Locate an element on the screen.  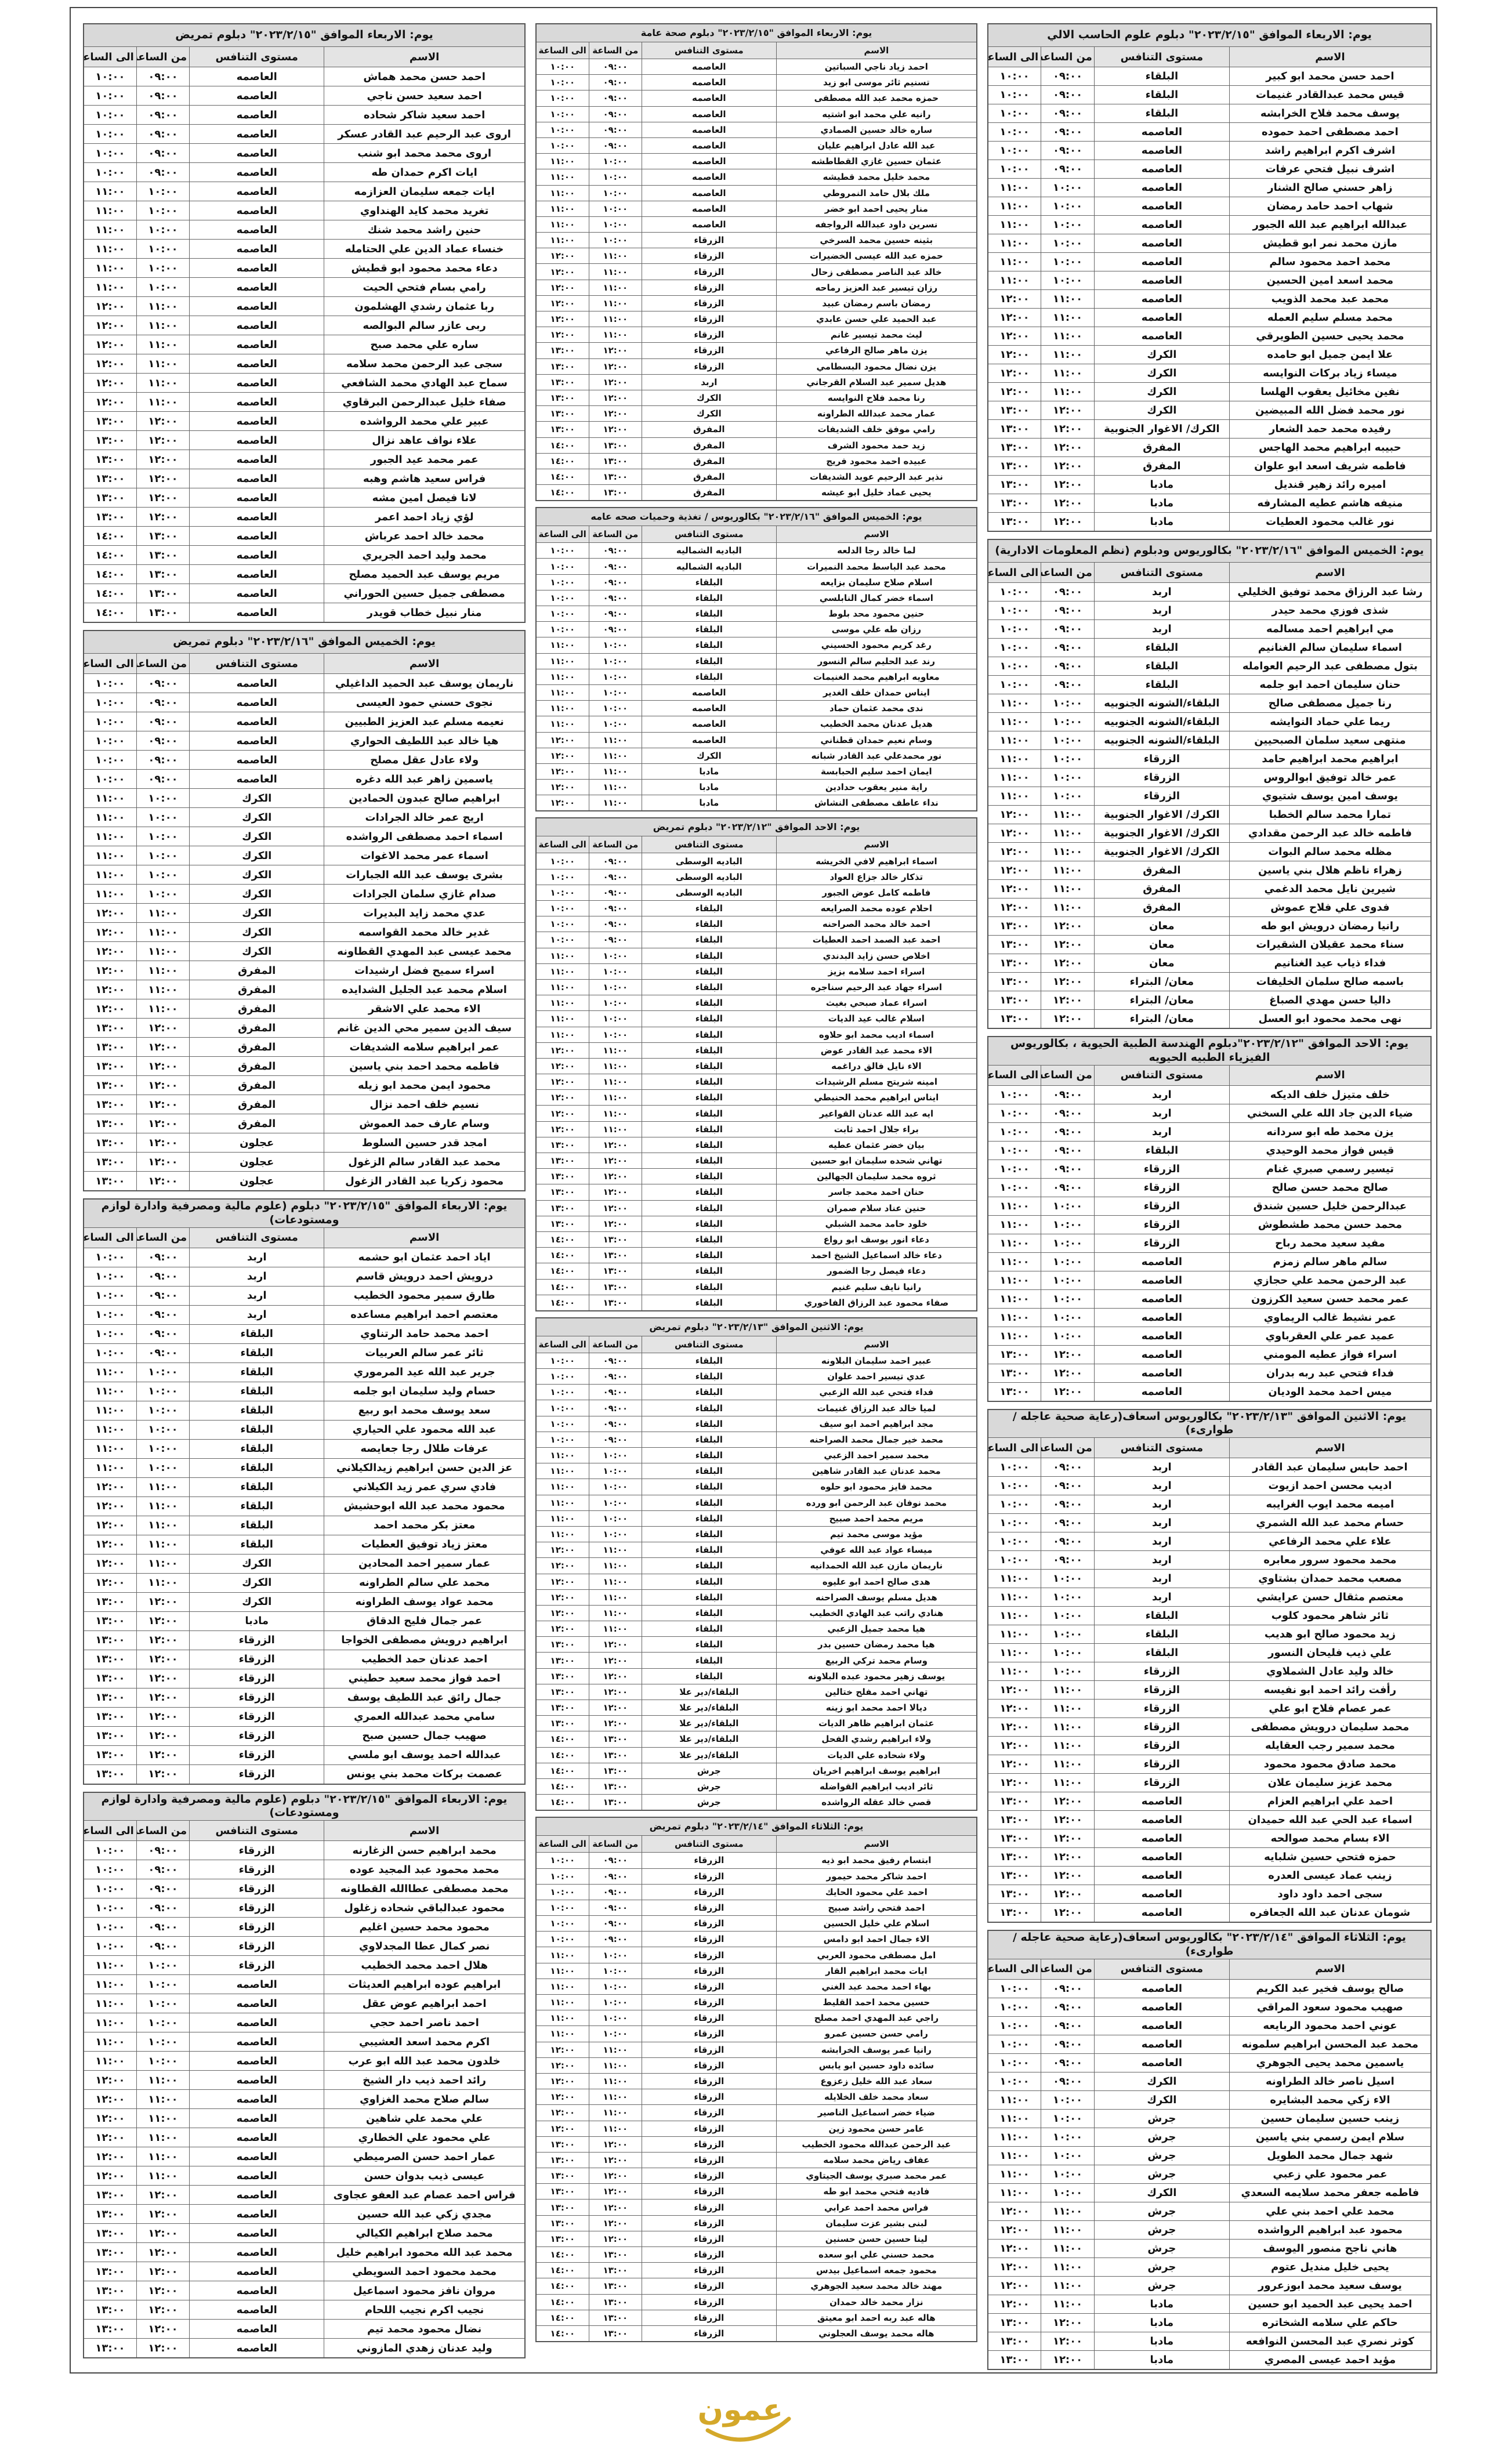
table-row: وسام عارف حمد العموش المفرق ١٢:٠٠ ١٣:٠٠ is located at coordinates (304, 1123).